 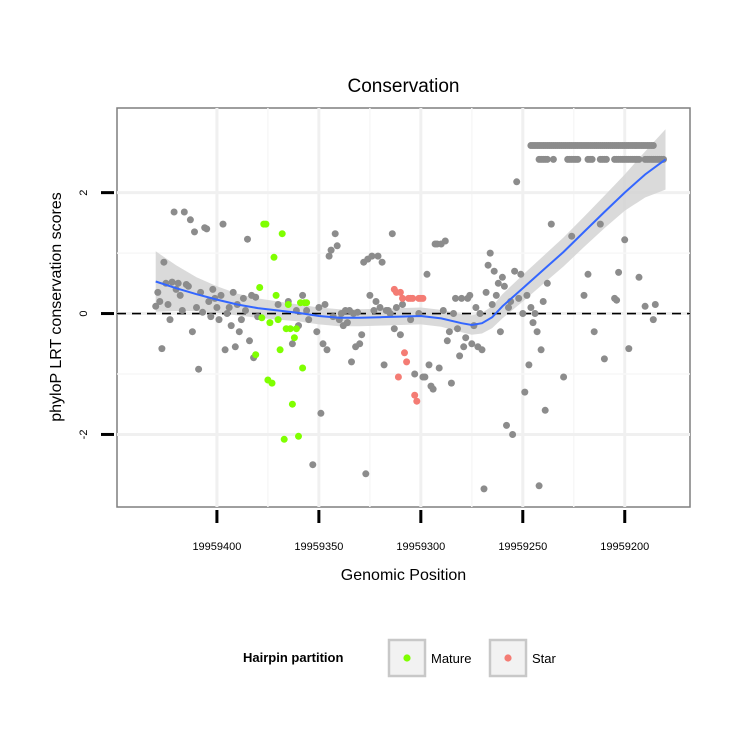 I want to click on x-tick-label: 19959300, so click(x=420, y=547).